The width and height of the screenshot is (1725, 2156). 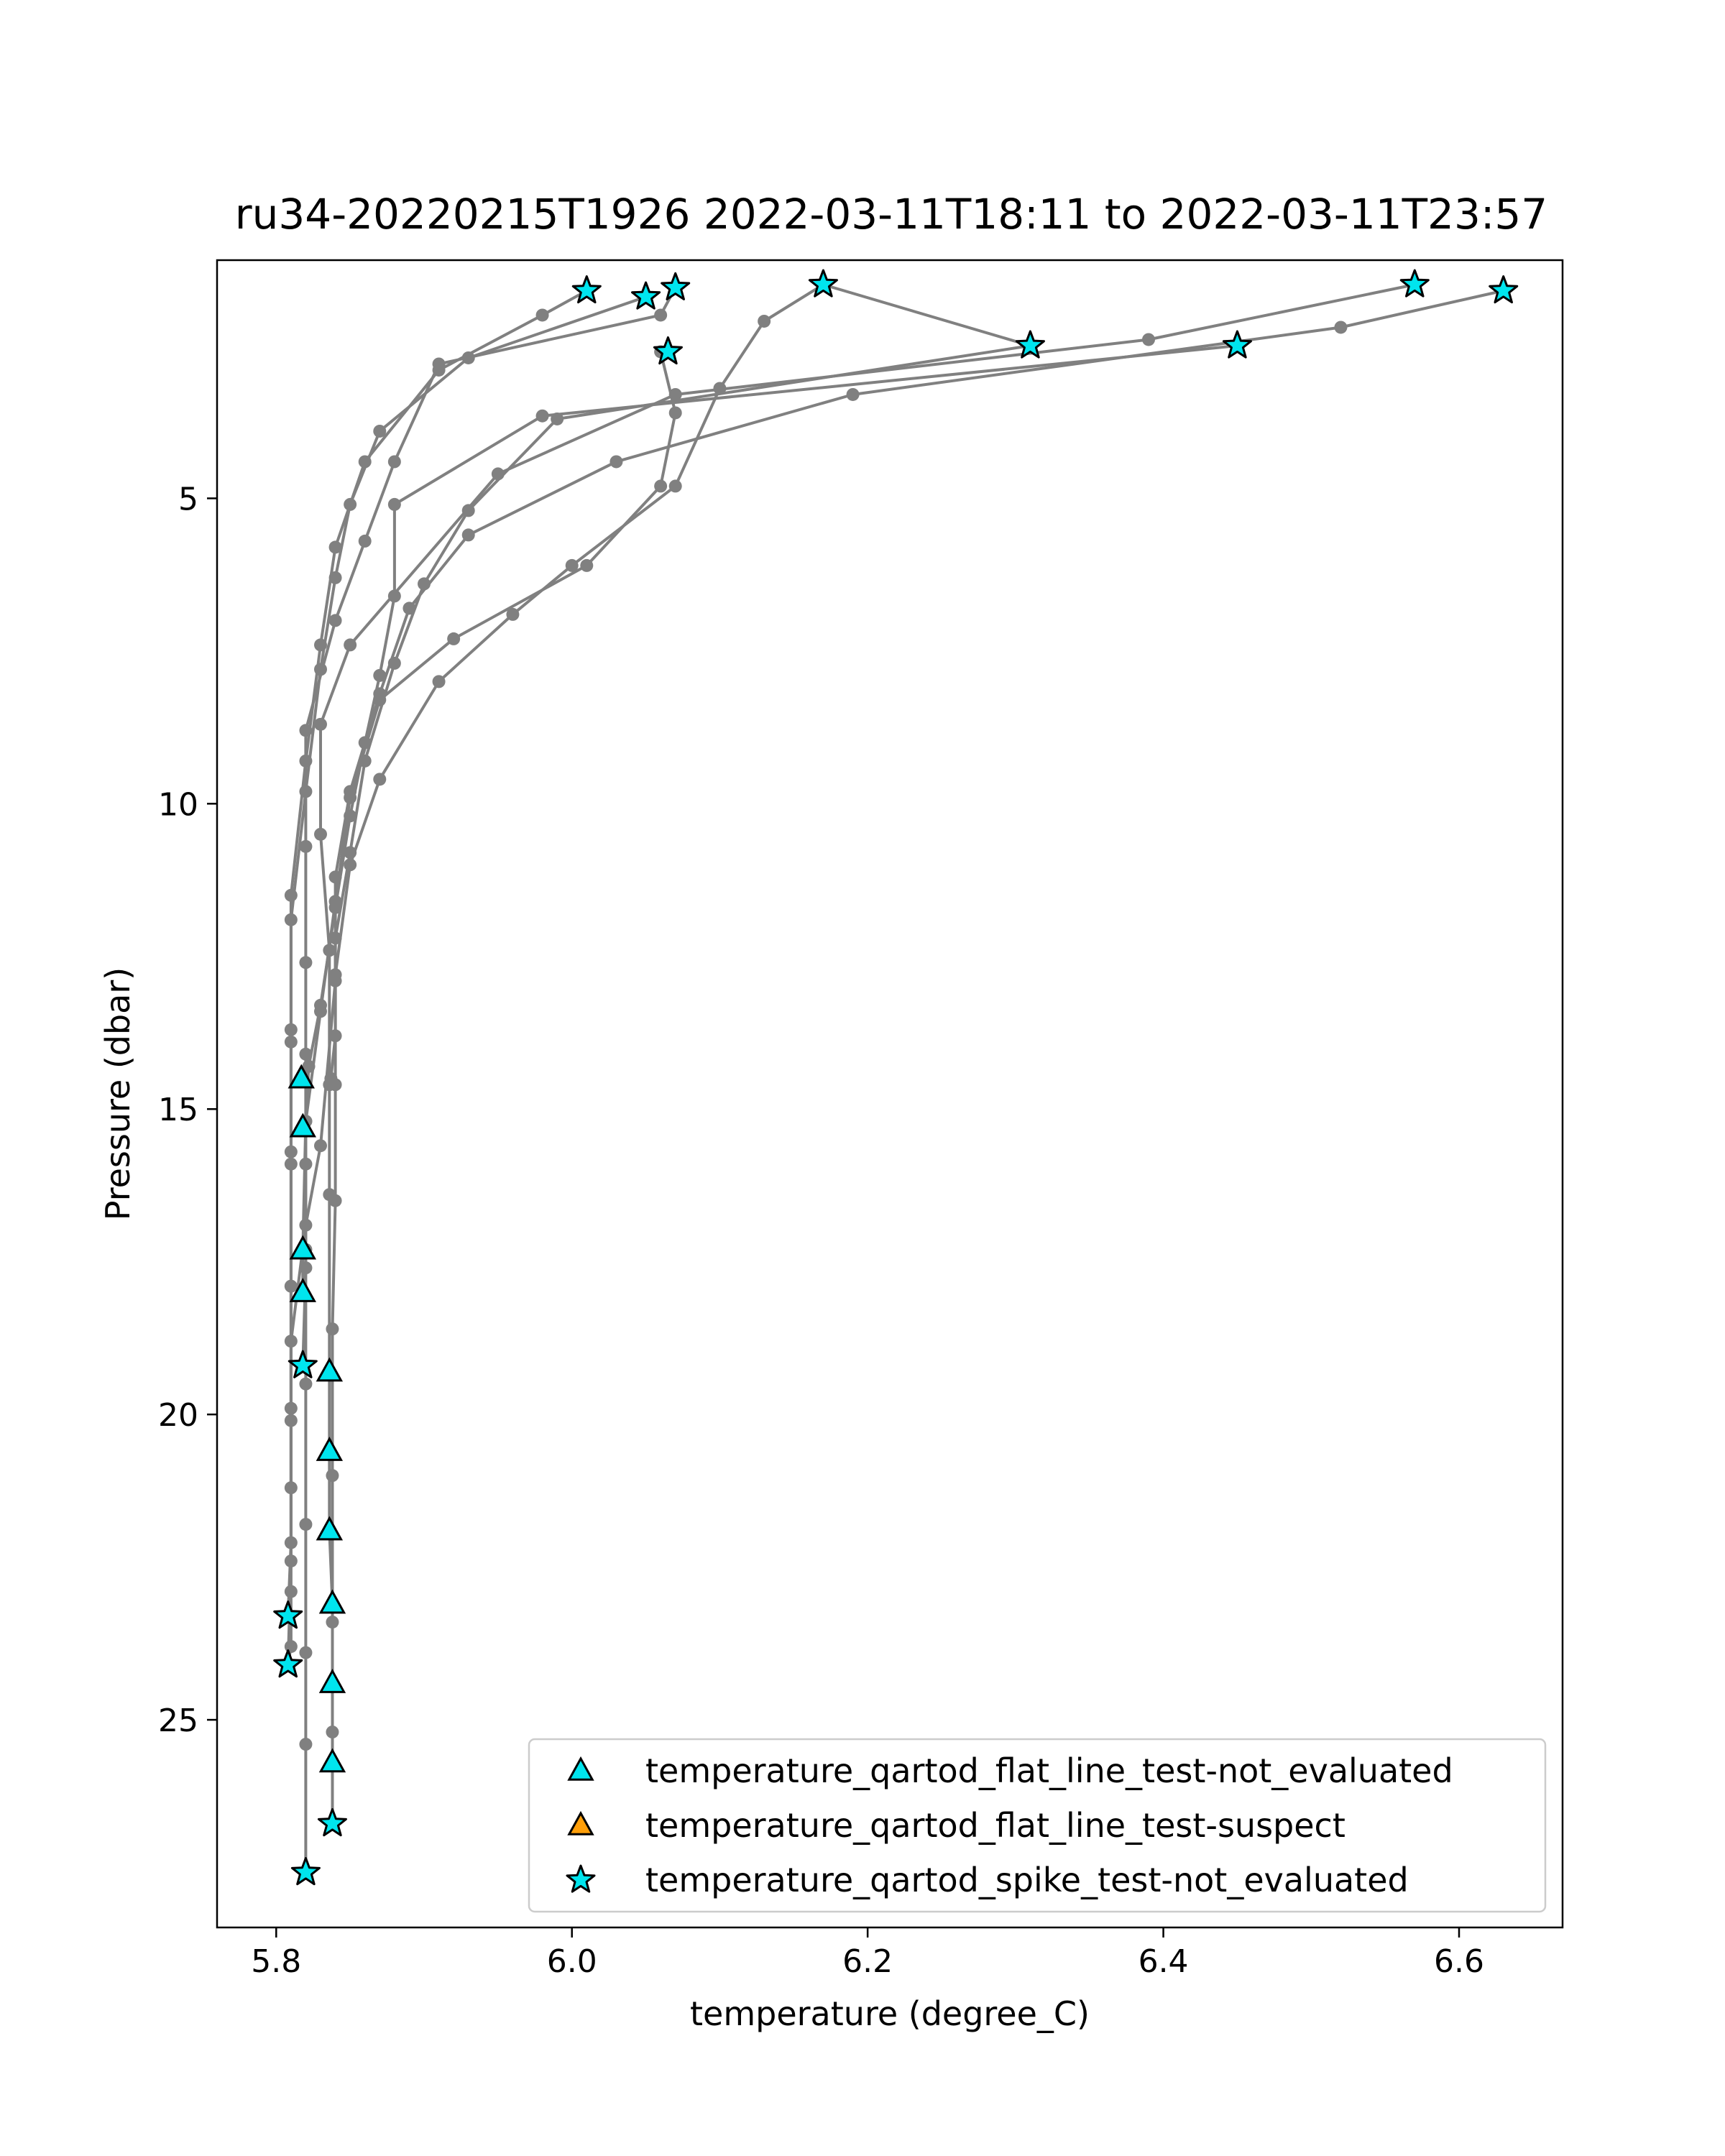 What do you see at coordinates (1163, 1961) in the screenshot?
I see `x-tick-label: 6.4` at bounding box center [1163, 1961].